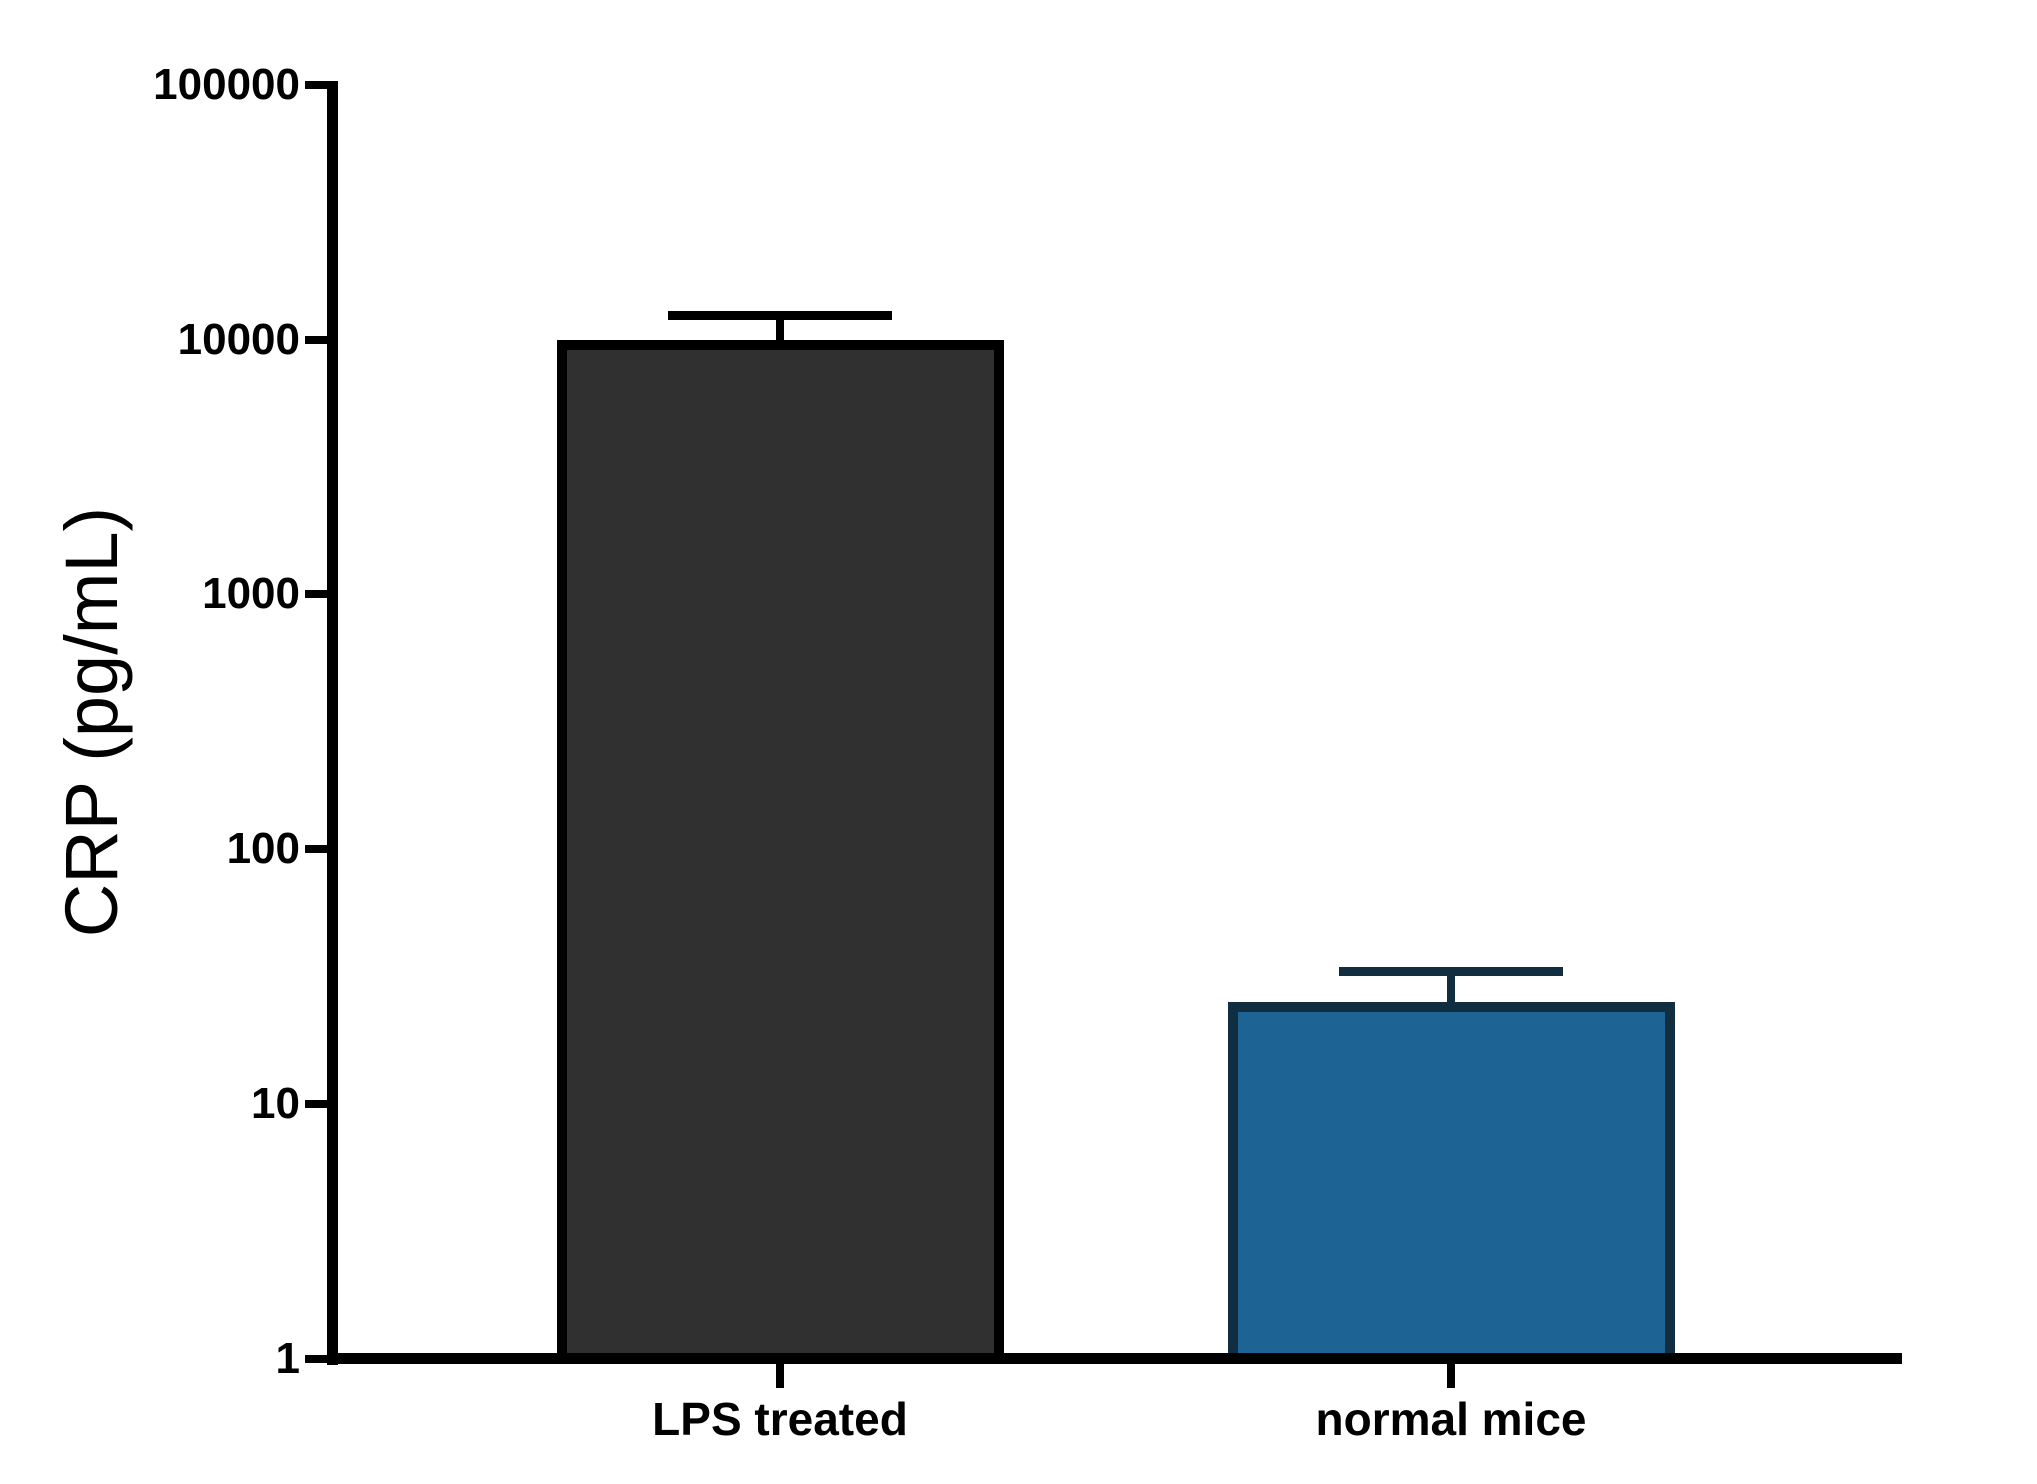 Image resolution: width=2037 pixels, height=1484 pixels. I want to click on y-tick-label: 10, so click(275, 1103).